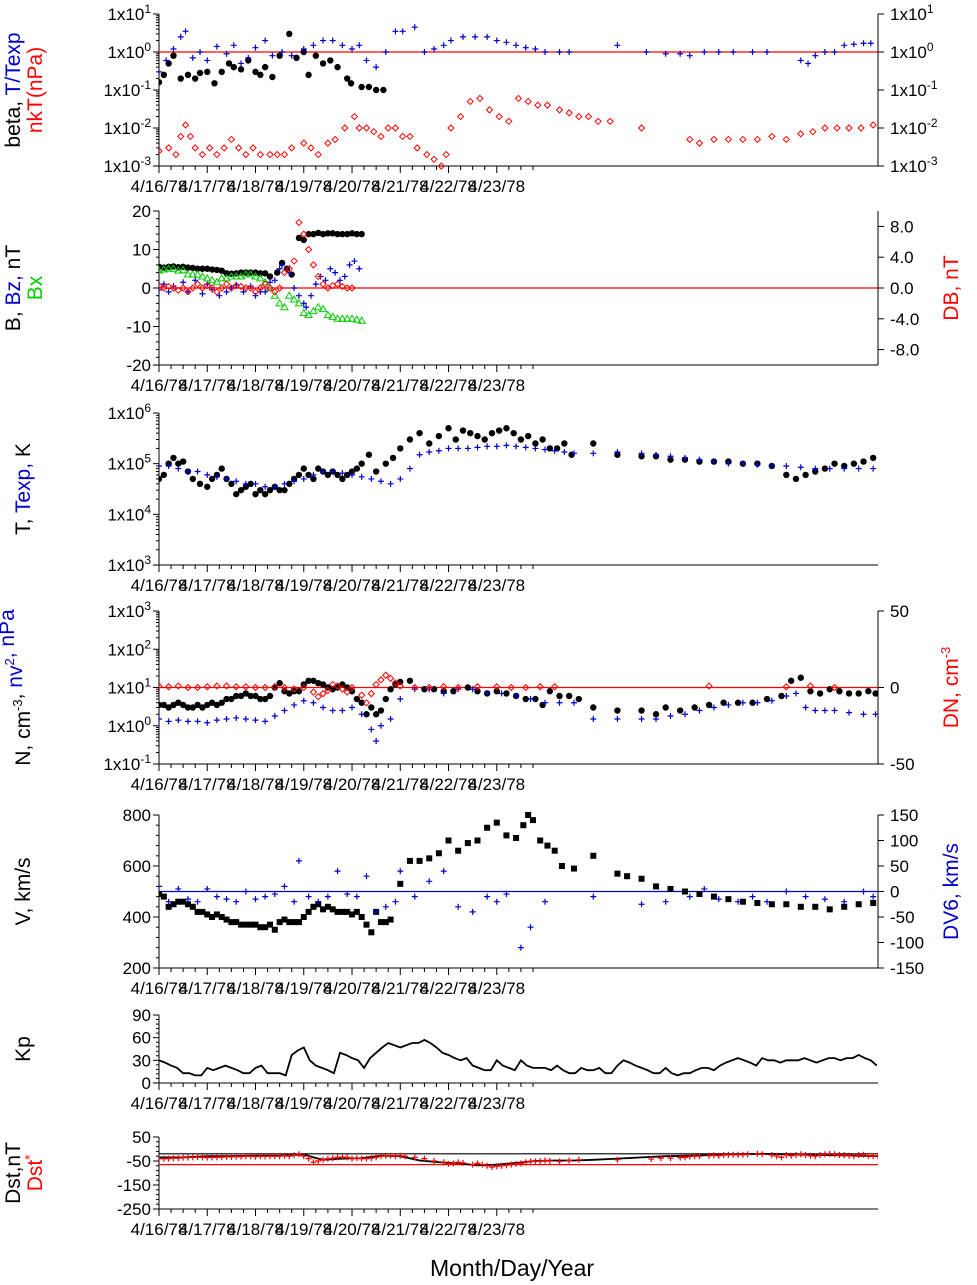 This screenshot has width=977, height=1285. What do you see at coordinates (131, 89) in the screenshot?
I see `y-ticks-left: 1x10-3 1x10-2 1x10-1 1x100 1x101` at bounding box center [131, 89].